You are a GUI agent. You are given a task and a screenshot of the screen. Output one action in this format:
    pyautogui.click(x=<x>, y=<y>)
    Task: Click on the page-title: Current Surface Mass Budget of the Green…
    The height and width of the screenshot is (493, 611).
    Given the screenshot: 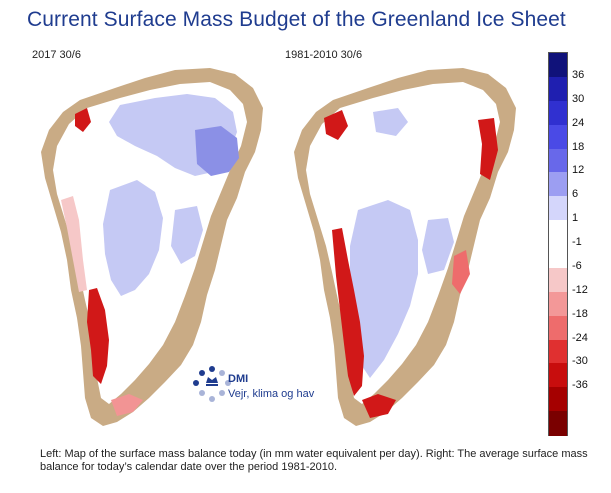 What is the action you would take?
    pyautogui.click(x=296, y=19)
    